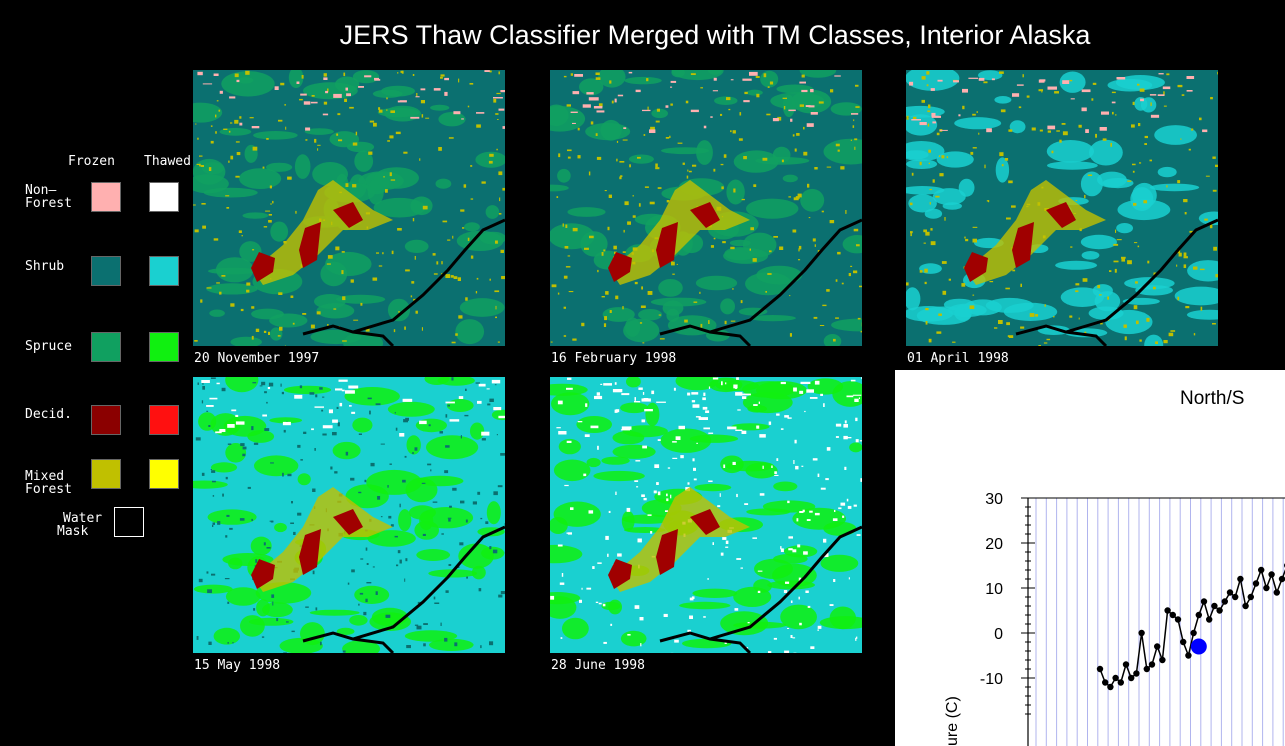 Image resolution: width=1285 pixels, height=746 pixels. Describe the element at coordinates (994, 499) in the screenshot. I see `y-tick-label: 30` at that location.